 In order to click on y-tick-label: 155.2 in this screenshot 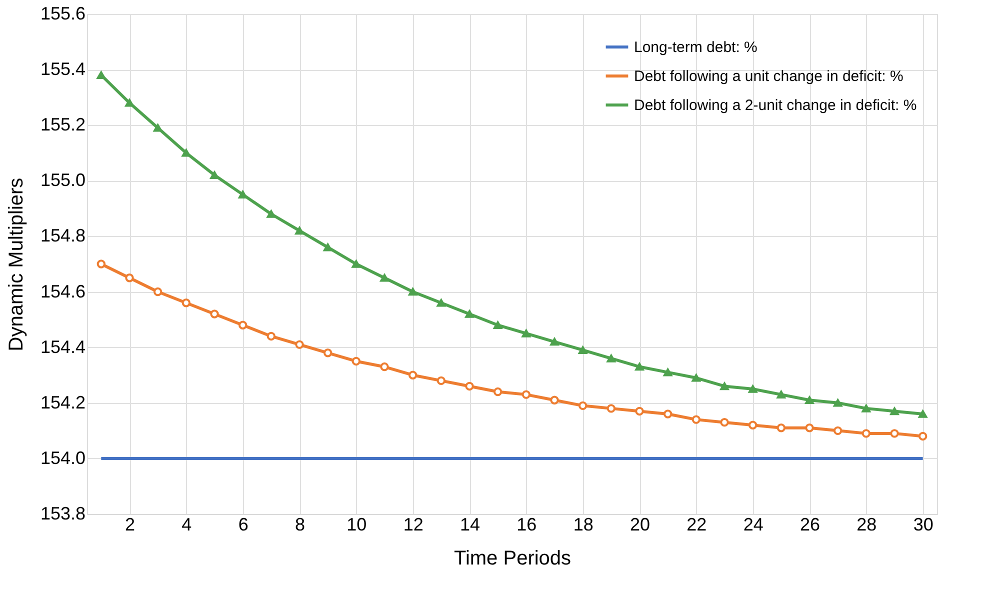, I will do `click(63, 124)`.